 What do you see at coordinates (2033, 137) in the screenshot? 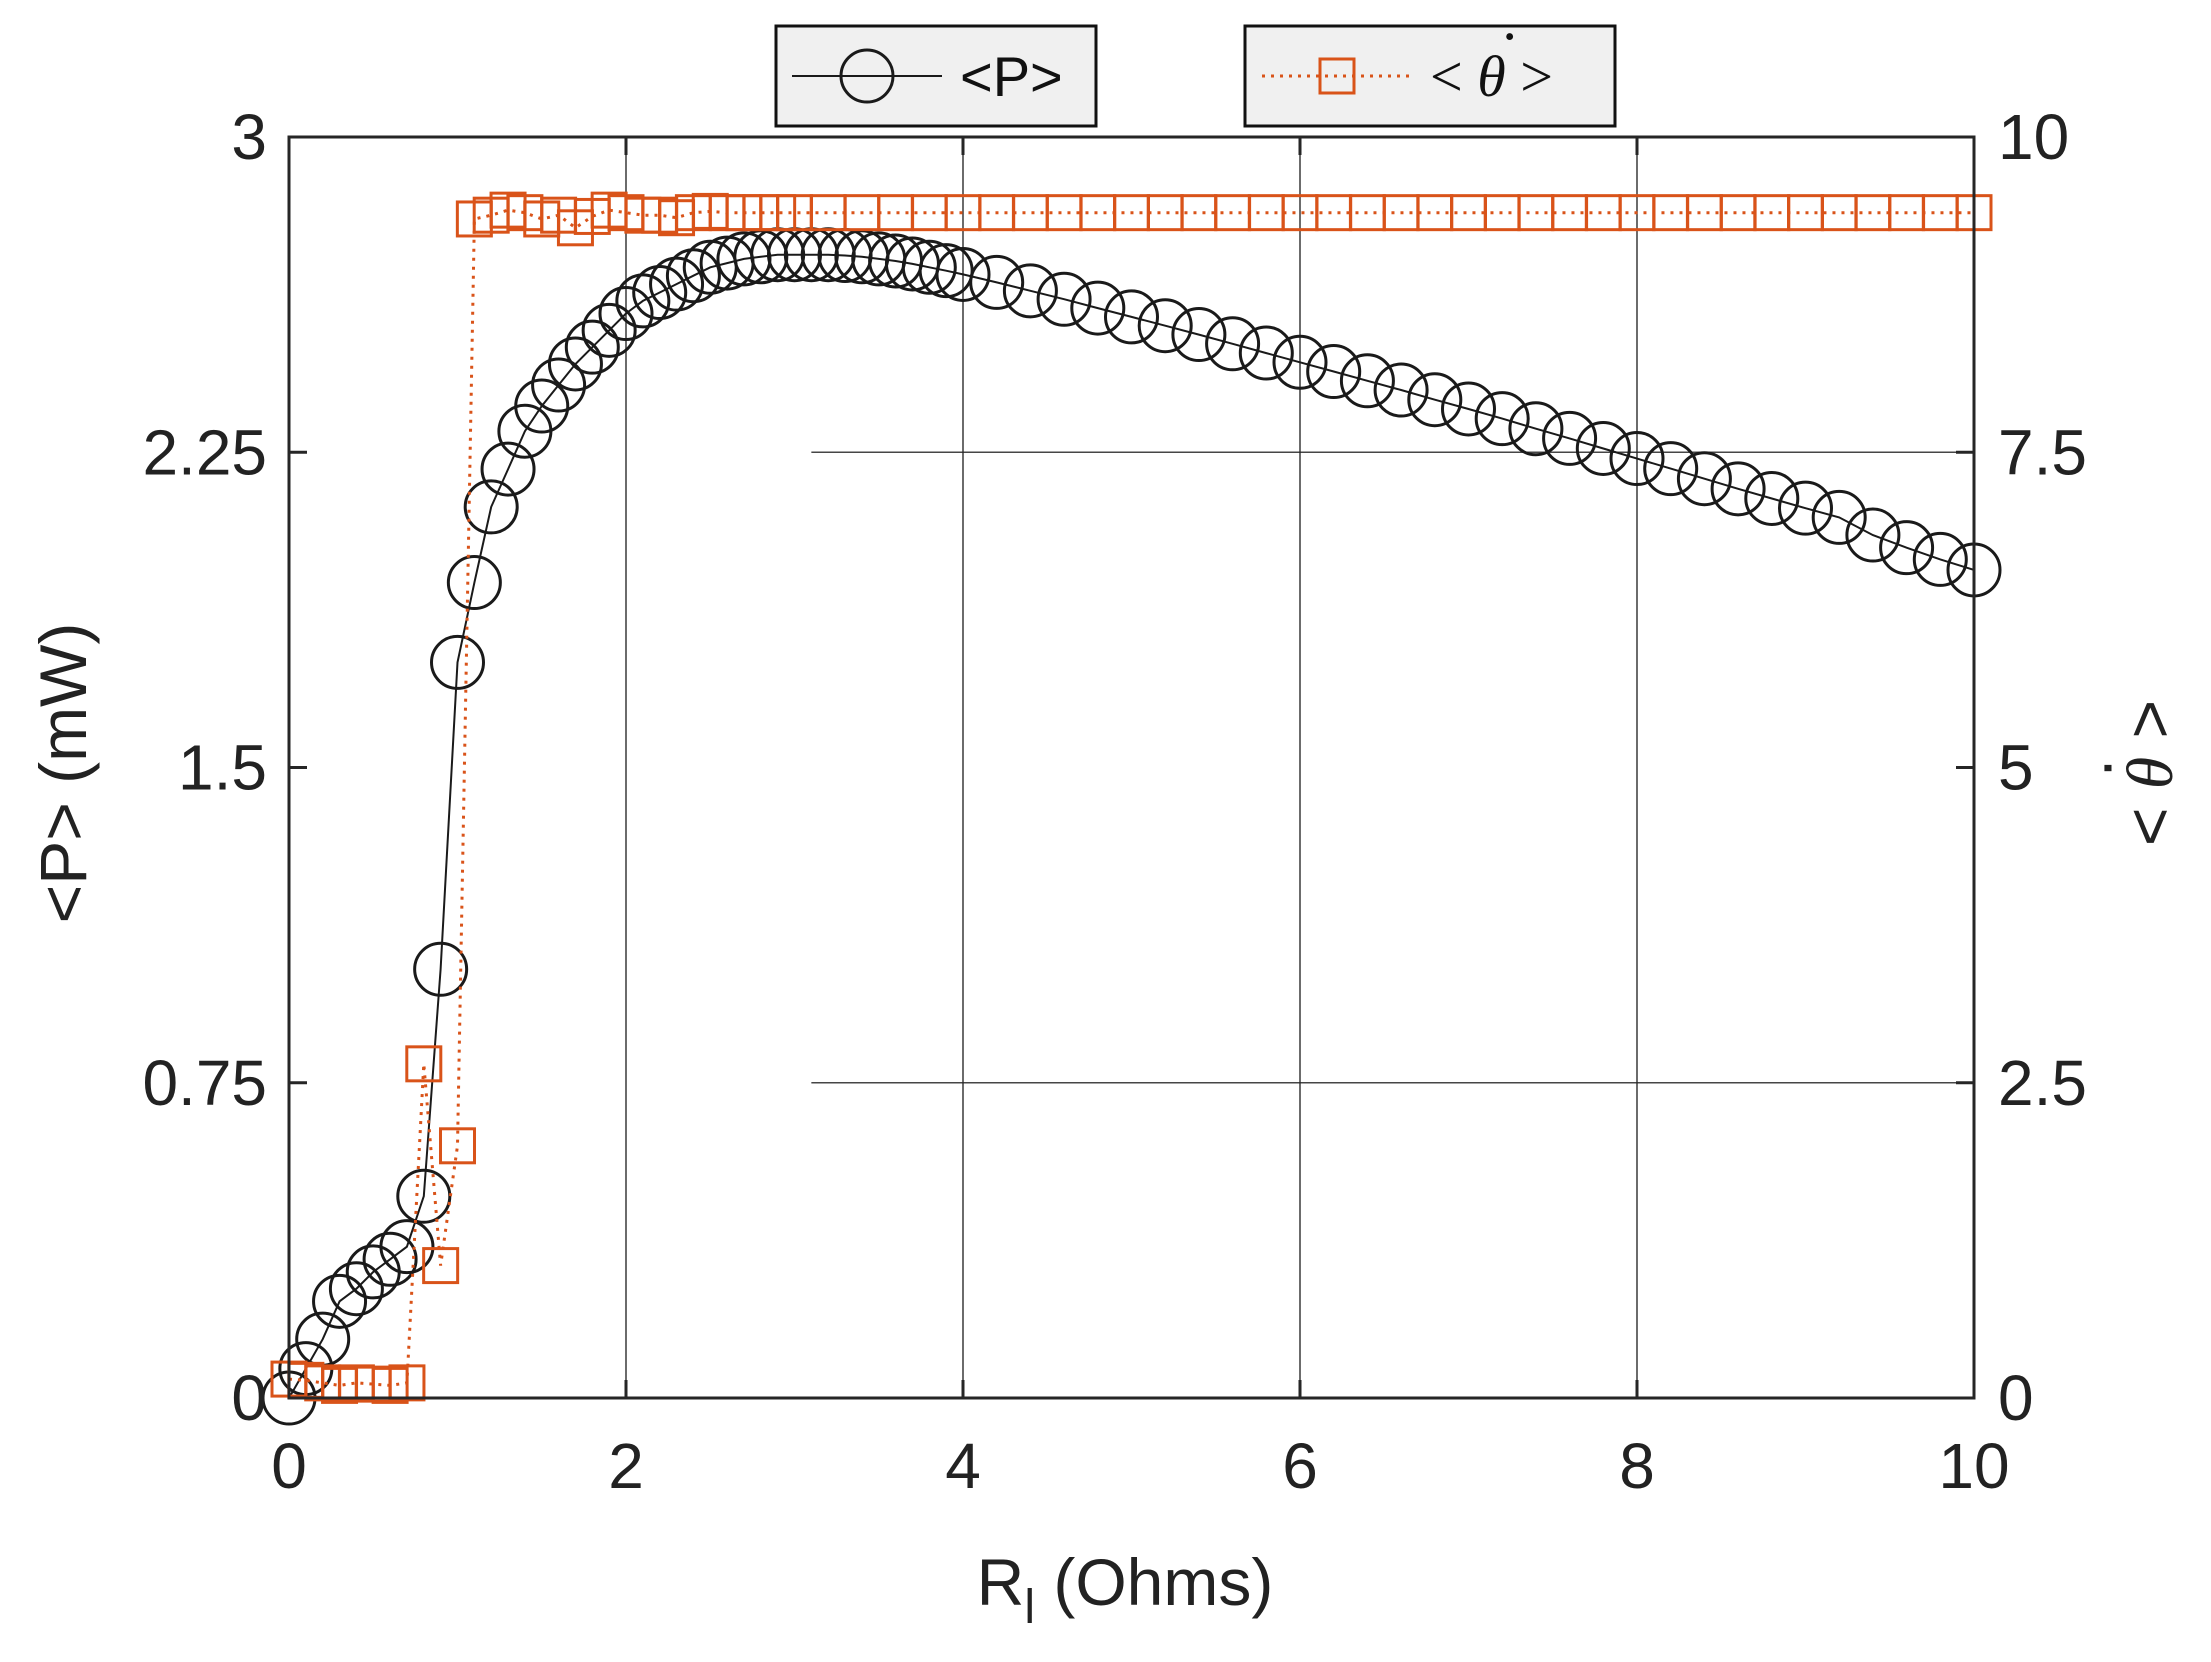
I see `y-right-tick-label: 10` at bounding box center [2033, 137].